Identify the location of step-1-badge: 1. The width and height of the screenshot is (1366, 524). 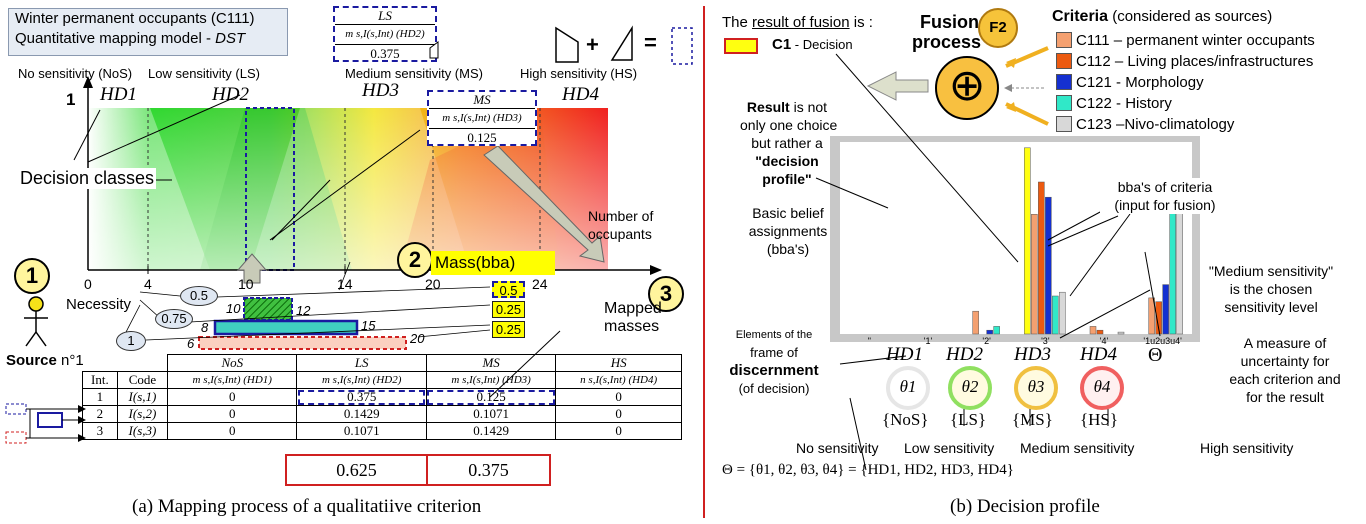
(32, 276).